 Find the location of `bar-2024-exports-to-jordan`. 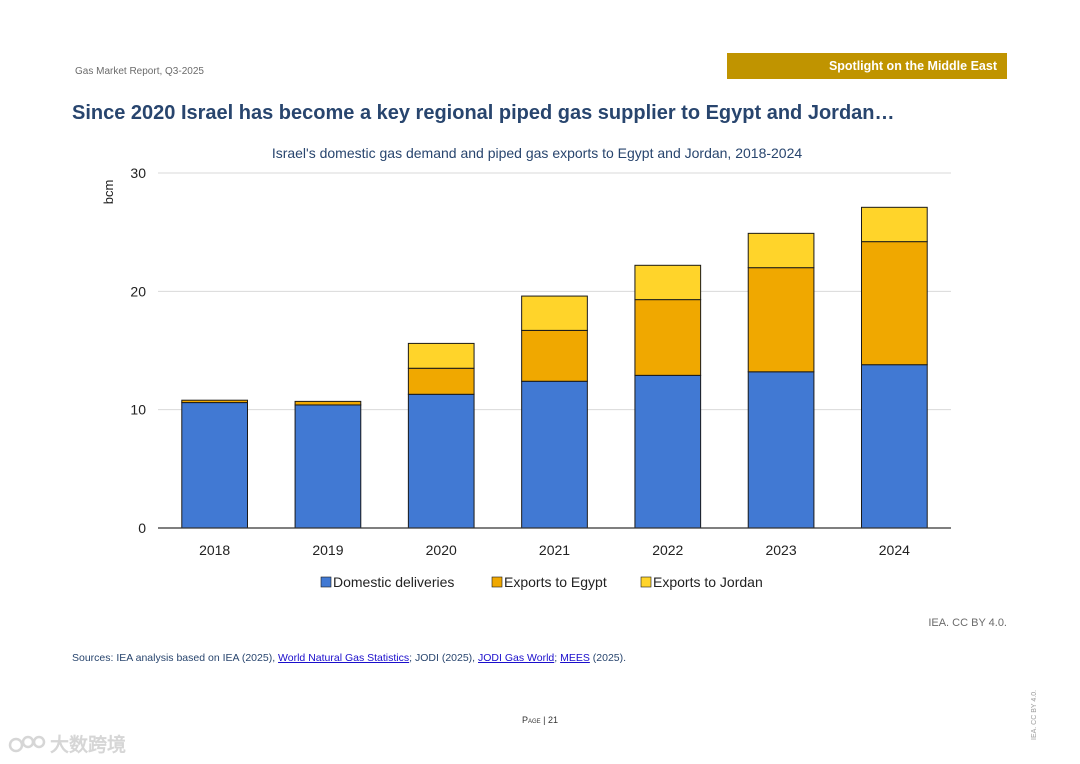

bar-2024-exports-to-jordan is located at coordinates (894, 224).